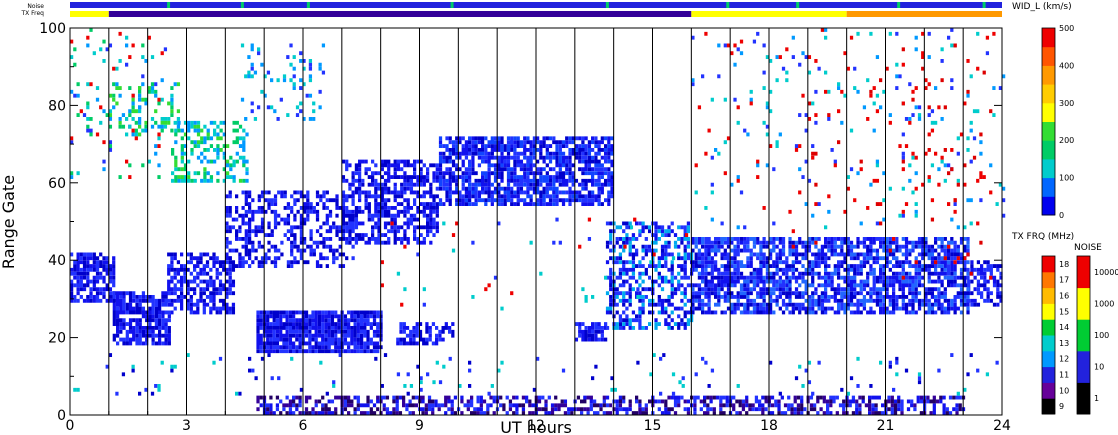 This screenshot has height=435, width=1118. What do you see at coordinates (1088, 248) in the screenshot?
I see `colorbar-noise-label: NOISE` at bounding box center [1088, 248].